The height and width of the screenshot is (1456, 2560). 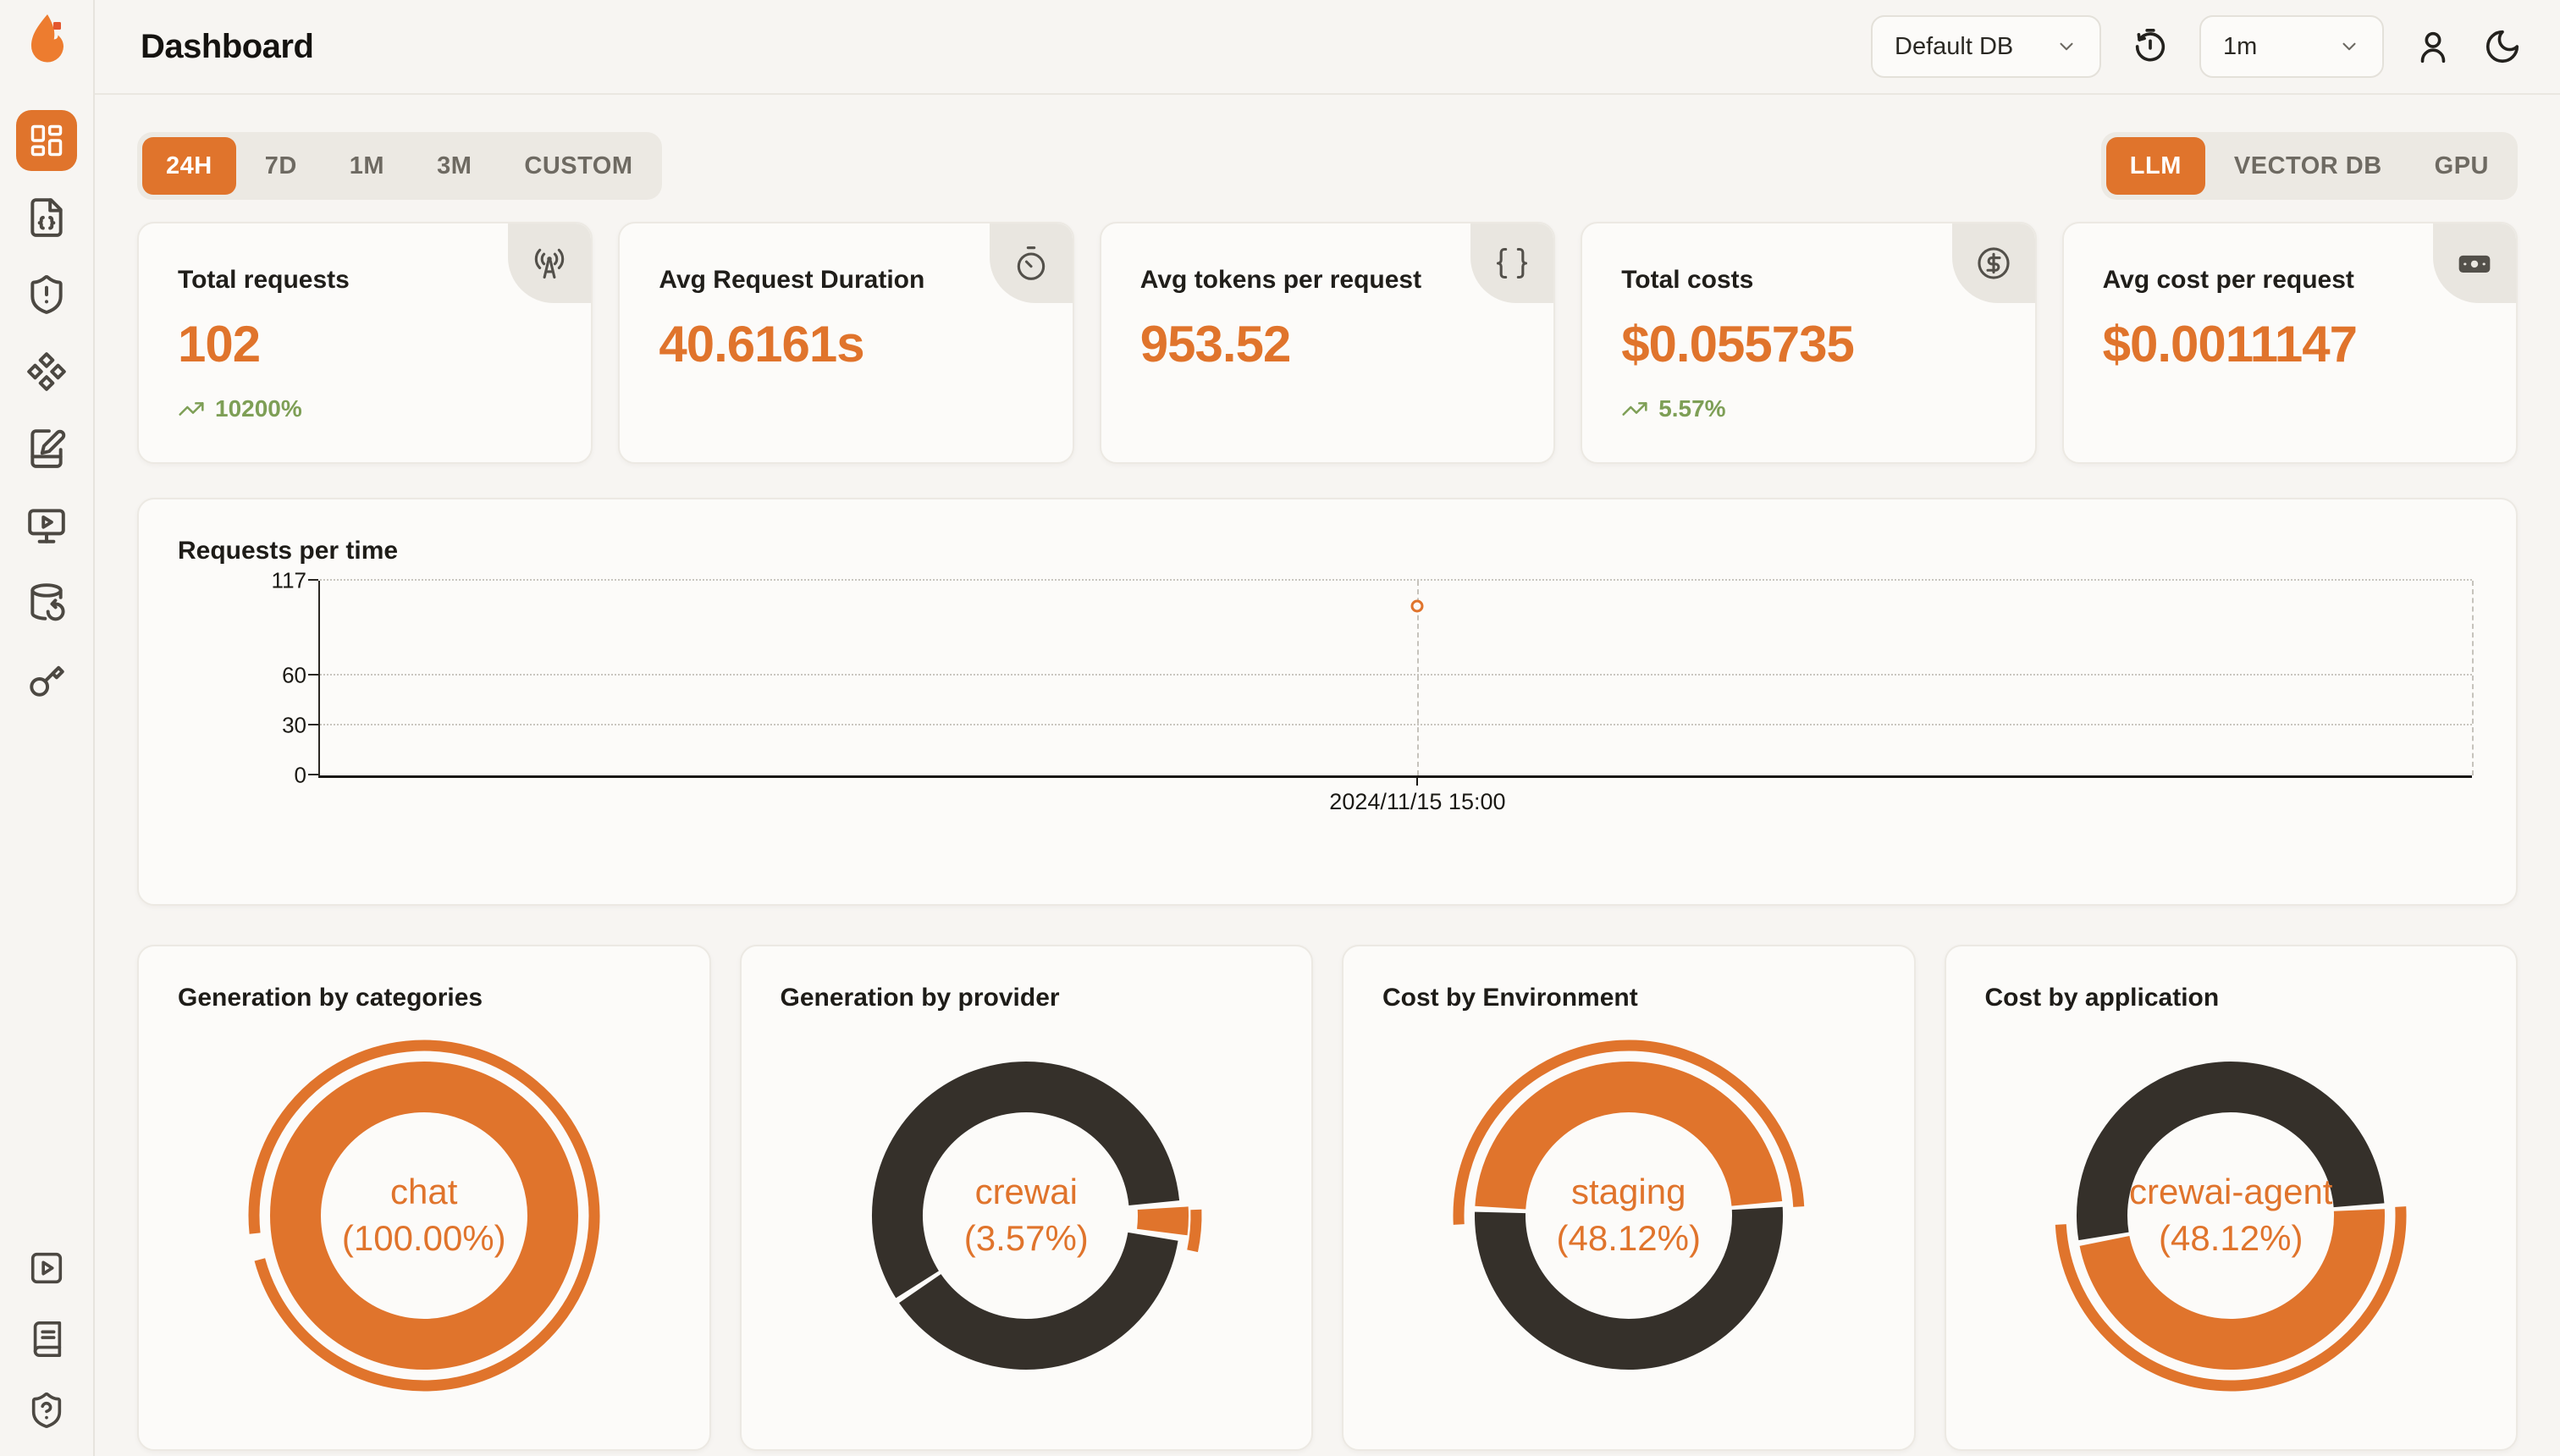 What do you see at coordinates (2473, 678) in the screenshot?
I see `plot-right-edge` at bounding box center [2473, 678].